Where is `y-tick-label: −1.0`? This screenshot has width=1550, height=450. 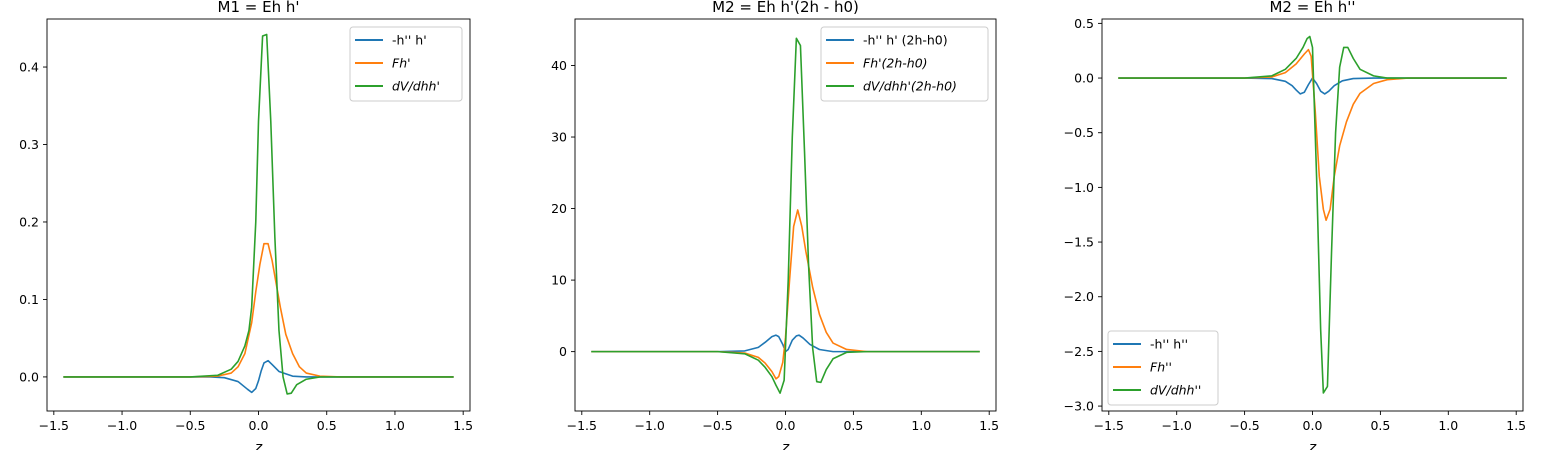
y-tick-label: −1.0 is located at coordinates (1079, 187).